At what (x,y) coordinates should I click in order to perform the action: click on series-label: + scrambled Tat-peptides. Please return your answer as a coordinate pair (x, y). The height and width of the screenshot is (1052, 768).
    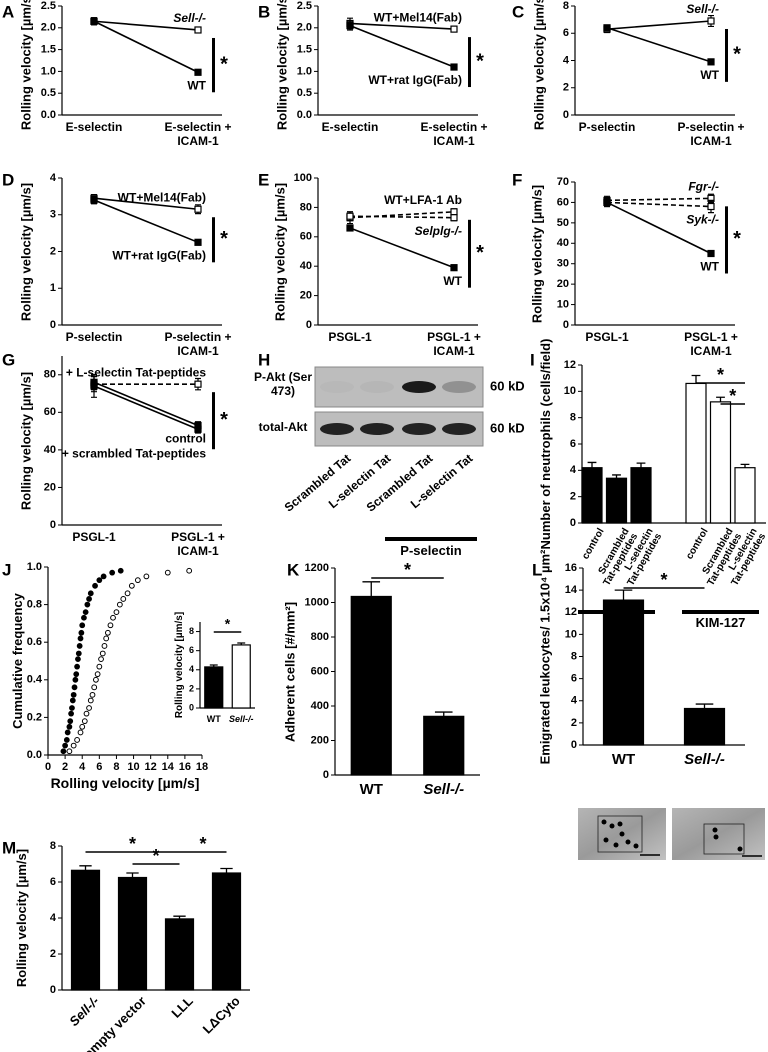
    Looking at the image, I should click on (134, 454).